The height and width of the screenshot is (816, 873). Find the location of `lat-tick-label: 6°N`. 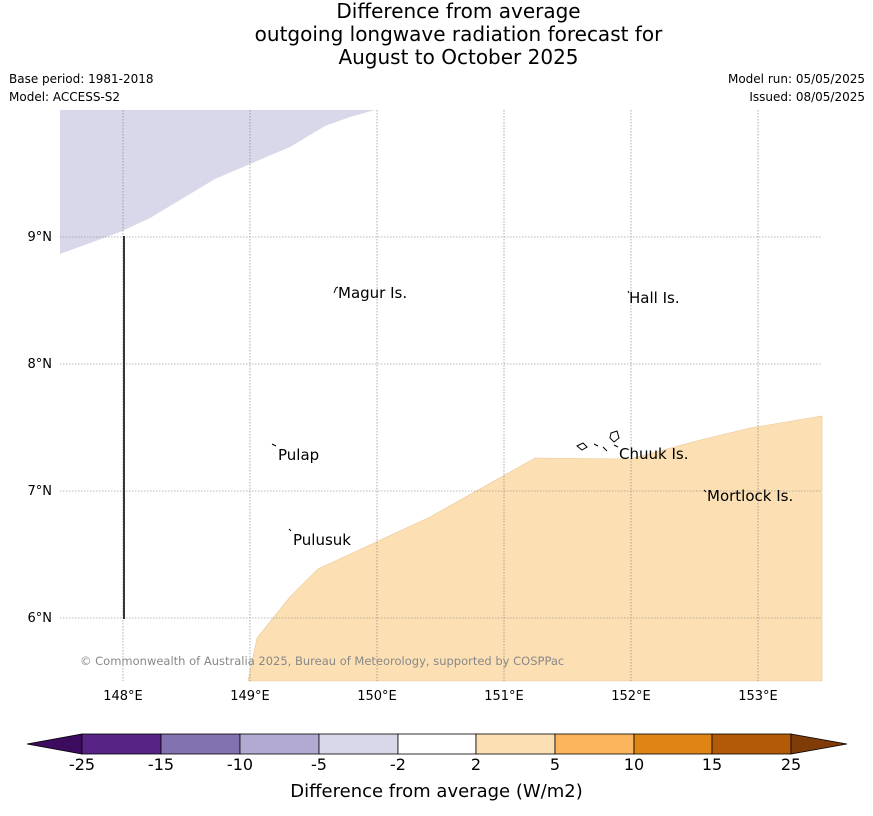

lat-tick-label: 6°N is located at coordinates (40, 618).